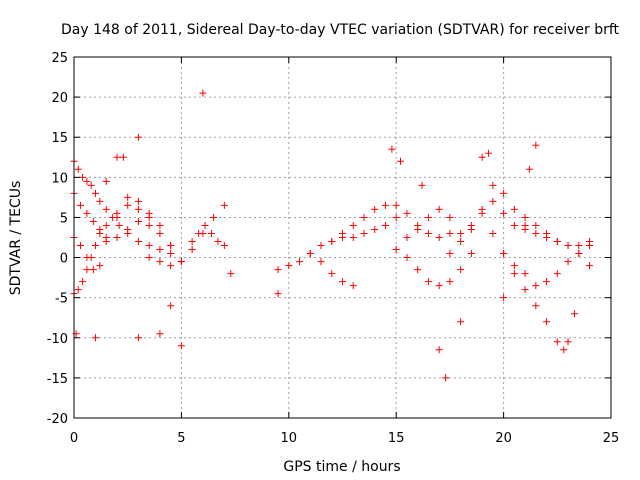  I want to click on y-axis-label: SDTVAR / TECUs, so click(16, 238).